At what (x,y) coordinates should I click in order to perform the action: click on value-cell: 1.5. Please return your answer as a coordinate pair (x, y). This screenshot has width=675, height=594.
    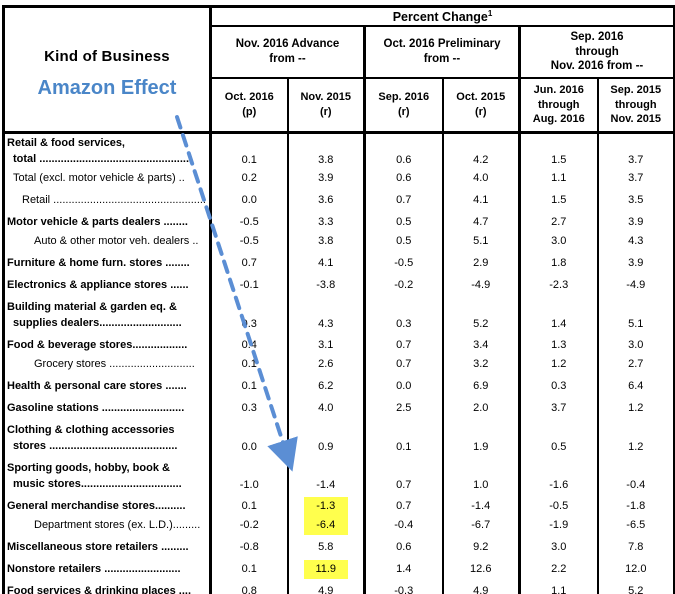
    Looking at the image, I should click on (558, 150).